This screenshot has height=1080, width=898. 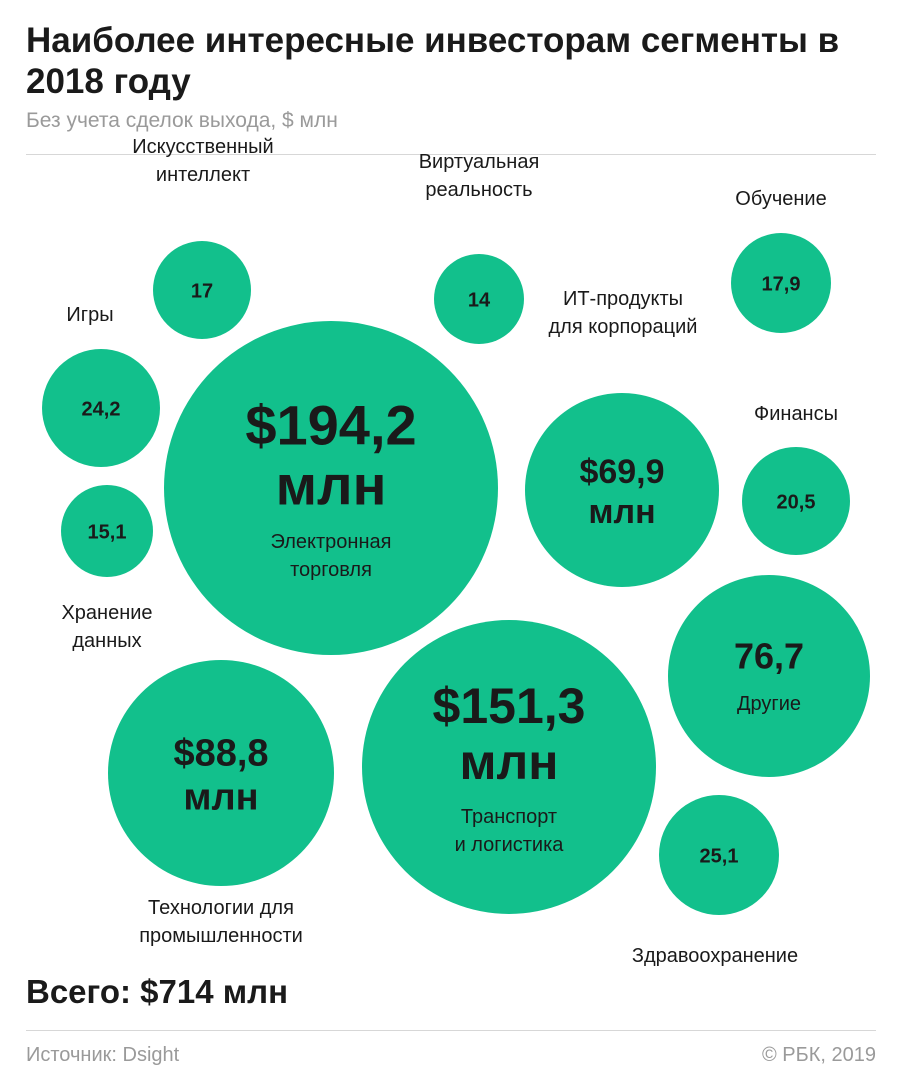 I want to click on bubble-value-line: 24,2, so click(x=101, y=410).